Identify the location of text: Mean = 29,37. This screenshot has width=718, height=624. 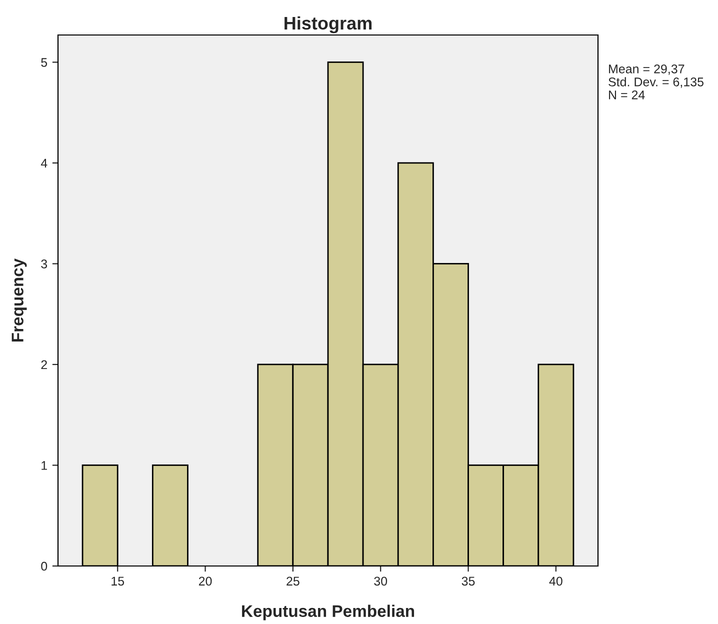
(646, 69).